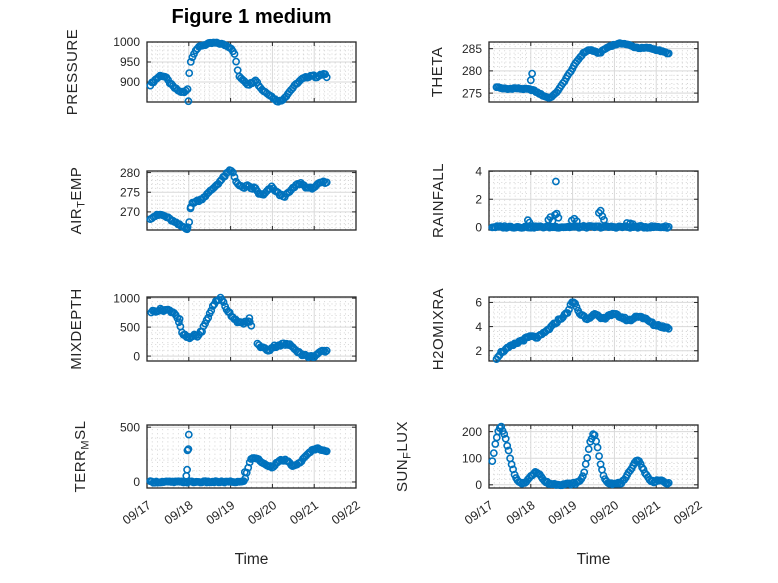 Image resolution: width=778 pixels, height=583 pixels. What do you see at coordinates (472, 432) in the screenshot?
I see `y-tick-label: 200` at bounding box center [472, 432].